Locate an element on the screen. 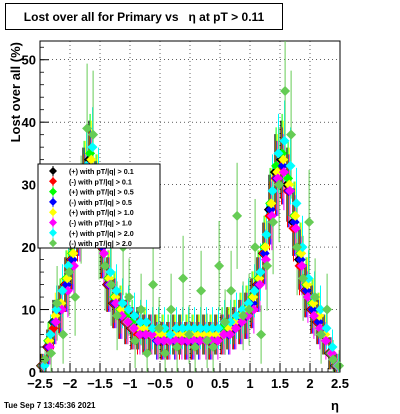  timestamp: Tue Sep 7 13:45:36 2021 is located at coordinates (50, 405).